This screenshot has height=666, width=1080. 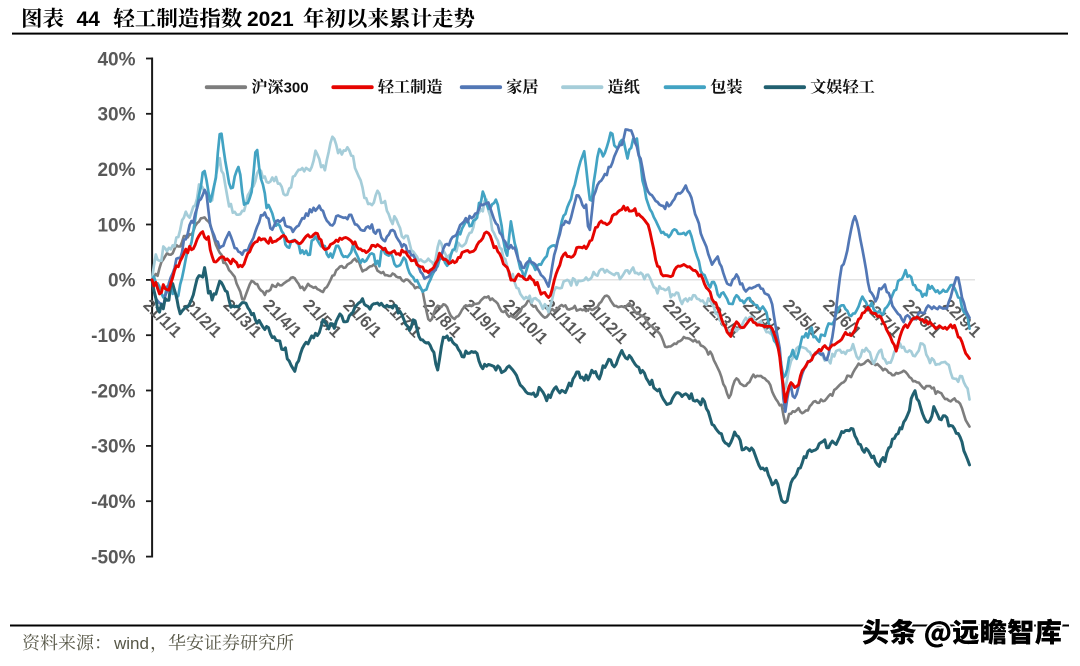 I want to click on svg-text: 21/2/1, so click(x=202, y=318).